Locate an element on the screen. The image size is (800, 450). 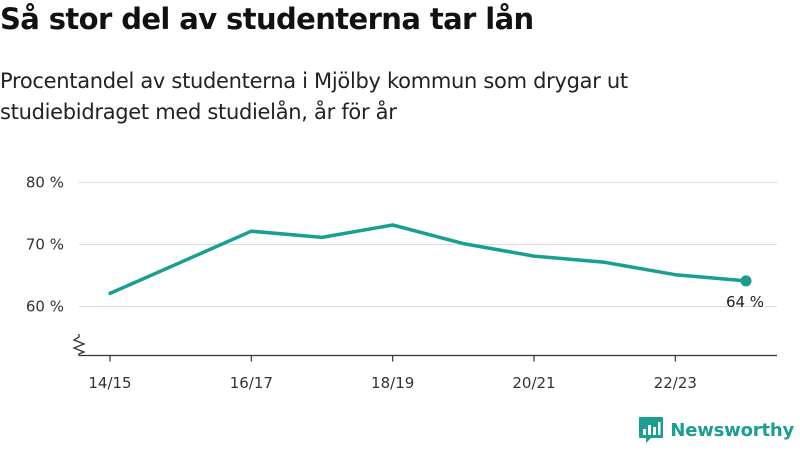
data-point-19/20 is located at coordinates (463, 244).